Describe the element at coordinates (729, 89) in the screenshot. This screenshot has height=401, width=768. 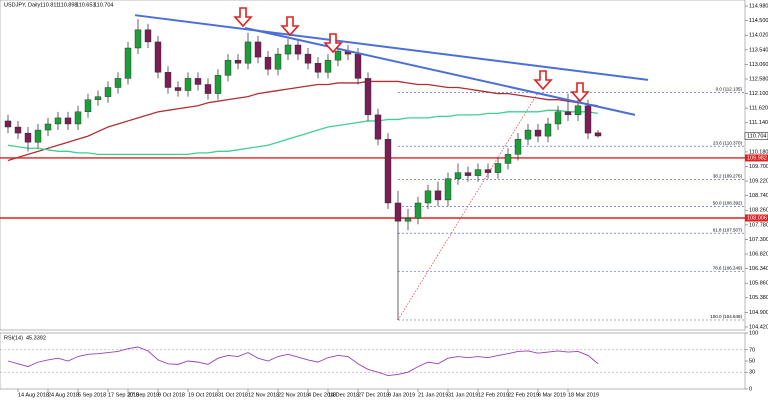
I see `fib-label: 0.0 (112.135)` at that location.